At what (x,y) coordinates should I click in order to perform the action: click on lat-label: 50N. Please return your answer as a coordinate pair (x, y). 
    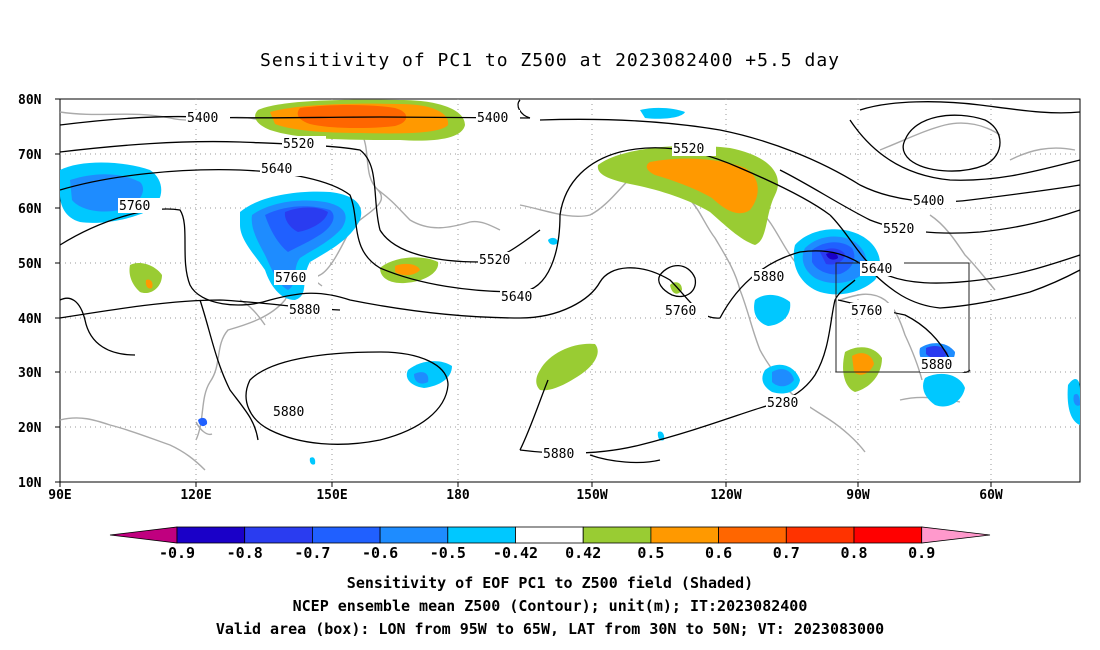
    Looking at the image, I should click on (30, 264).